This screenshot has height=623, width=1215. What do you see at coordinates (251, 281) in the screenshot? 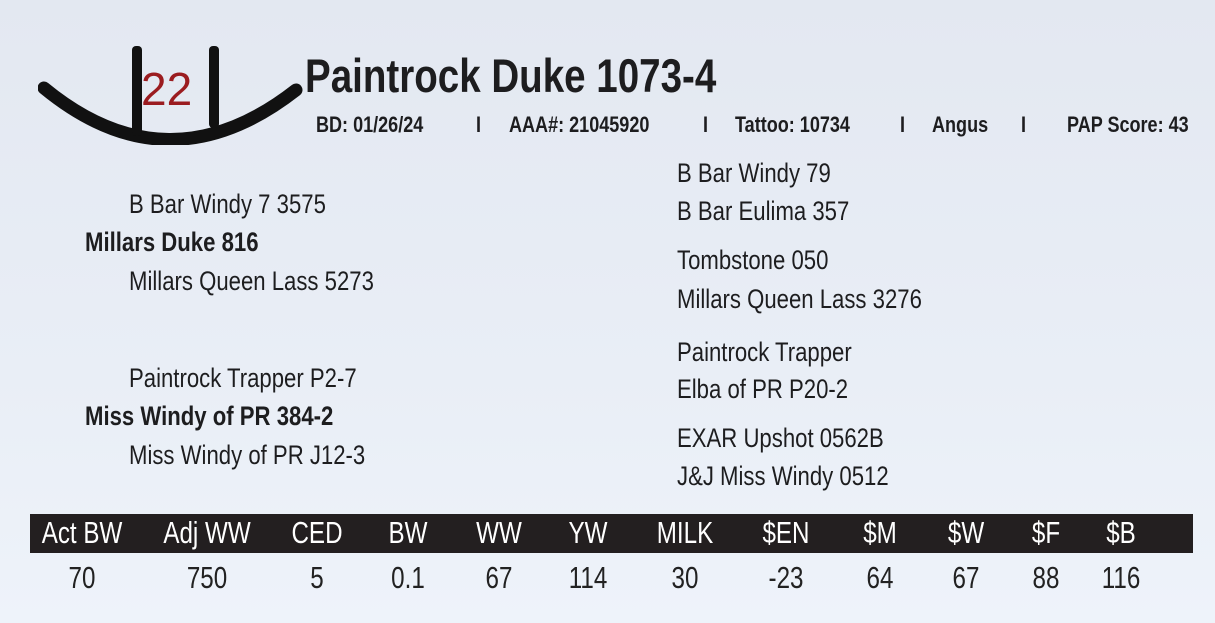
I see `sire-dam: Millars Queen Lass 5273` at bounding box center [251, 281].